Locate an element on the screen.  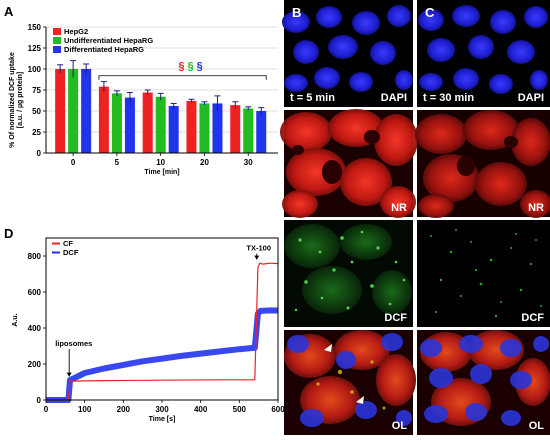
channel-label-c-dapi: DAPI is located at coordinates (531, 98).